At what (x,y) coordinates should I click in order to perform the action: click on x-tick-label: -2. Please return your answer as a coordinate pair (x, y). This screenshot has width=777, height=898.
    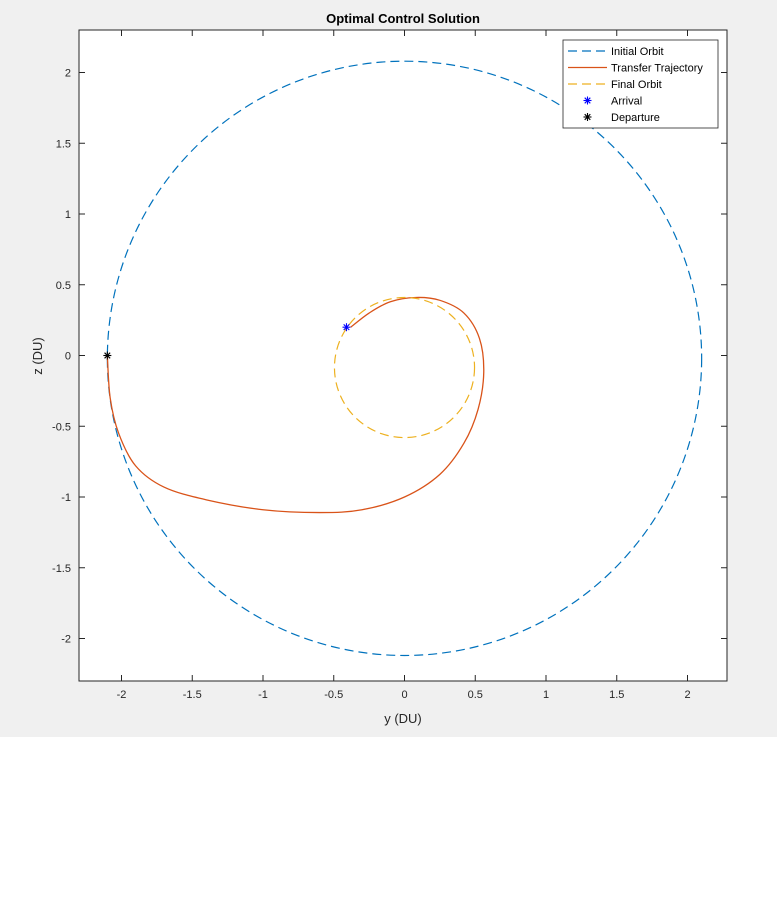
    Looking at the image, I should click on (122, 695).